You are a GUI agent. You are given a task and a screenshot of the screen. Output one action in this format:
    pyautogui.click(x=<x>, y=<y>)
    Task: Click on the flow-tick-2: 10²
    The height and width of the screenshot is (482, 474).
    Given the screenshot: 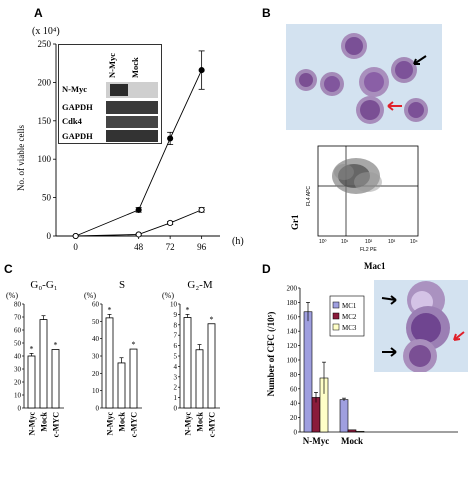 What is the action you would take?
    pyautogui.click(x=369, y=242)
    